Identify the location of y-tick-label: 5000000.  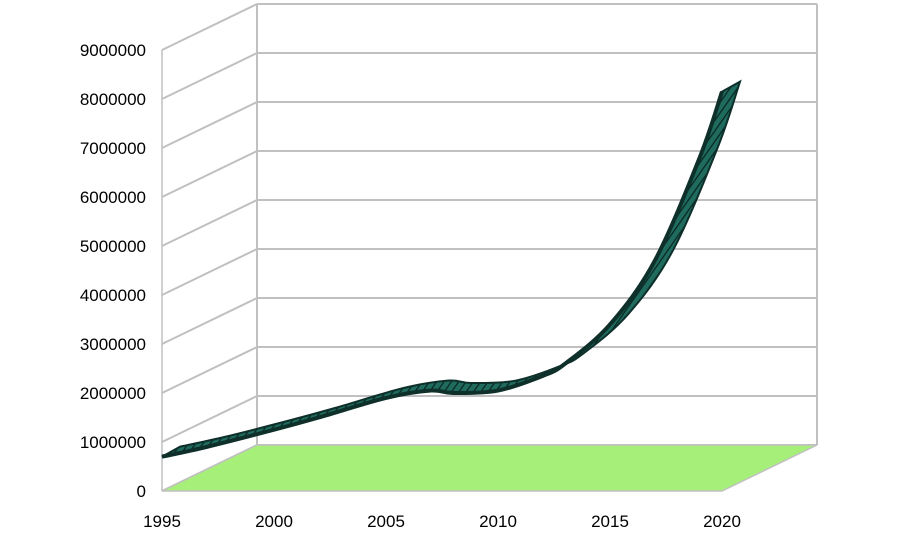
(113, 246).